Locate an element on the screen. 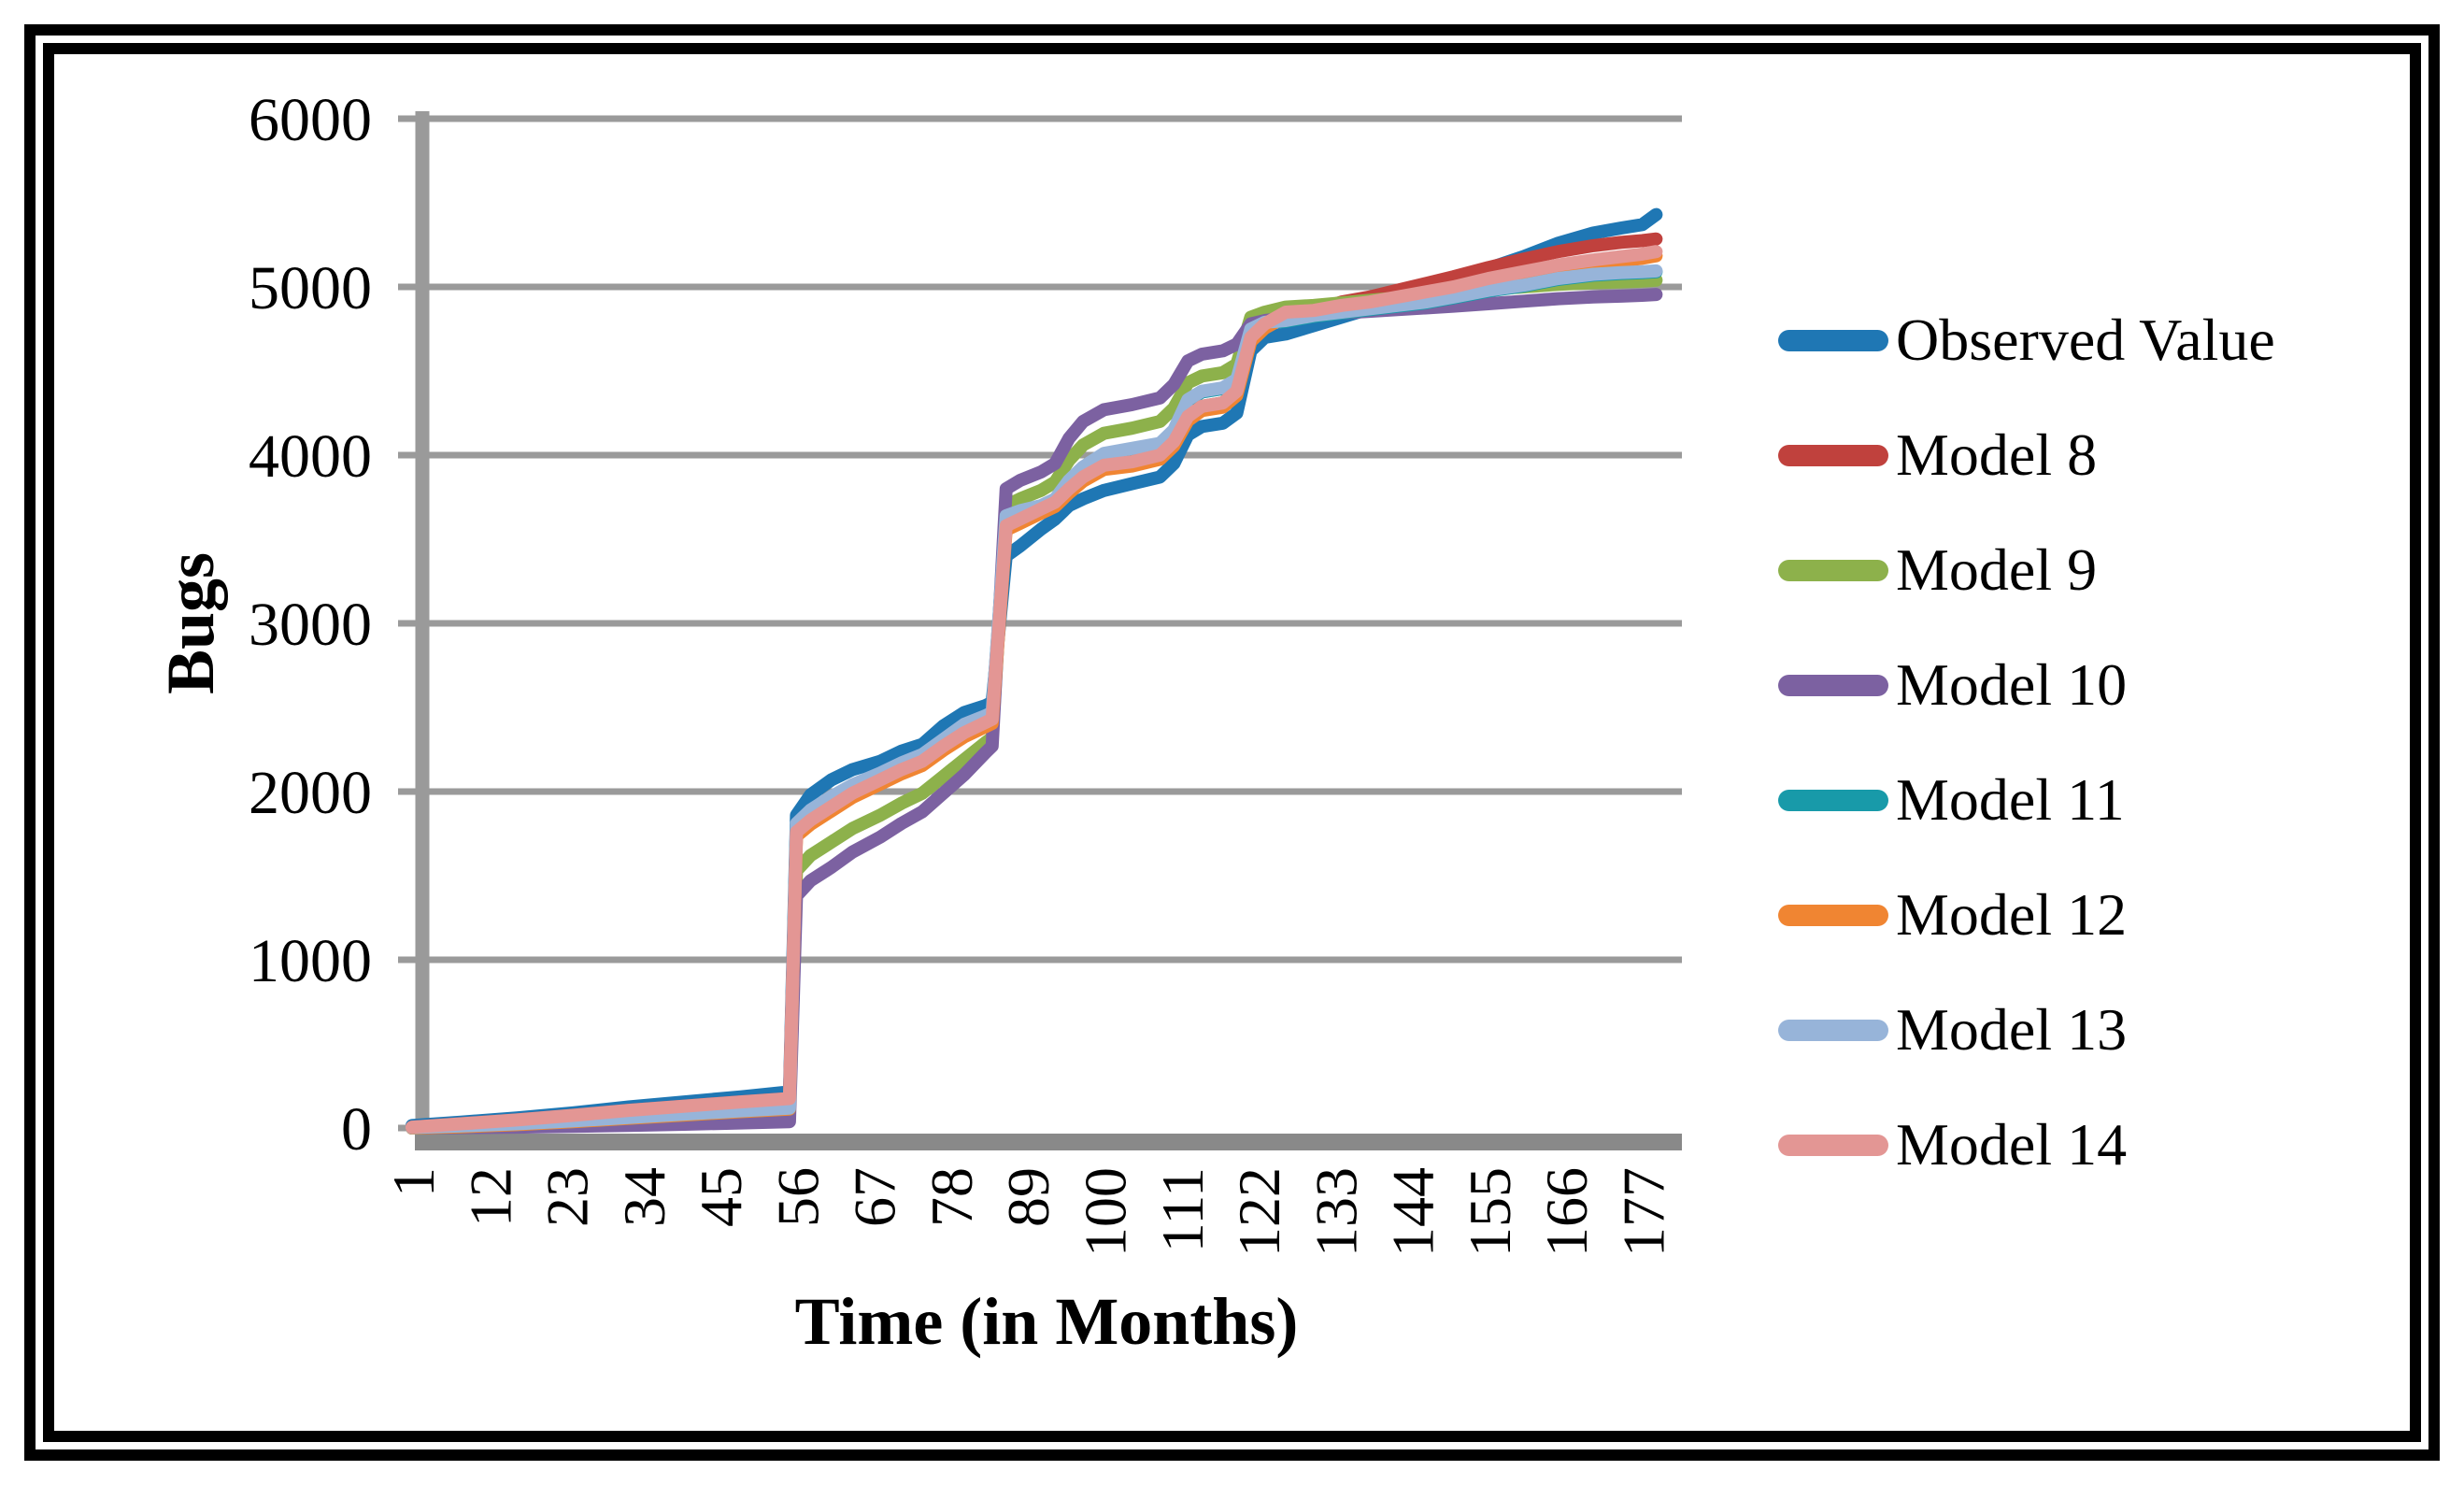  x-axis-bar is located at coordinates (1048, 1142).